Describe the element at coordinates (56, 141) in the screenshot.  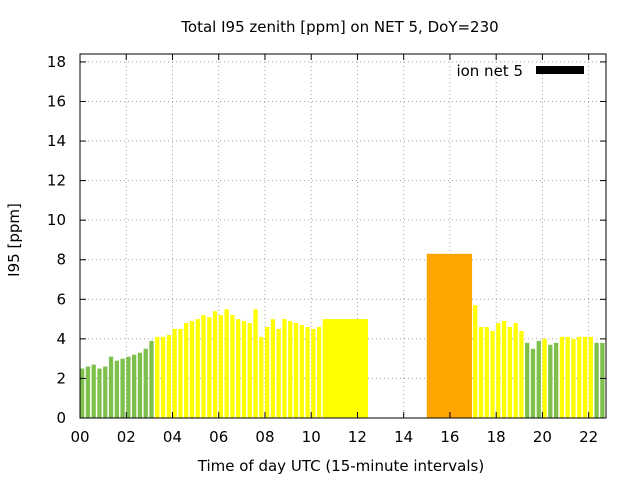
I see `y-tick-label: 14` at that location.